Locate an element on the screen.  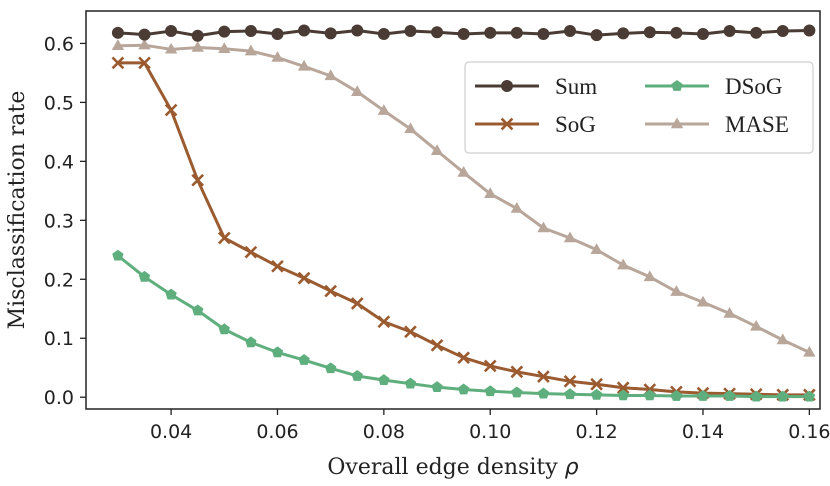
legend-item-dsog: DSoG is located at coordinates (714, 86).